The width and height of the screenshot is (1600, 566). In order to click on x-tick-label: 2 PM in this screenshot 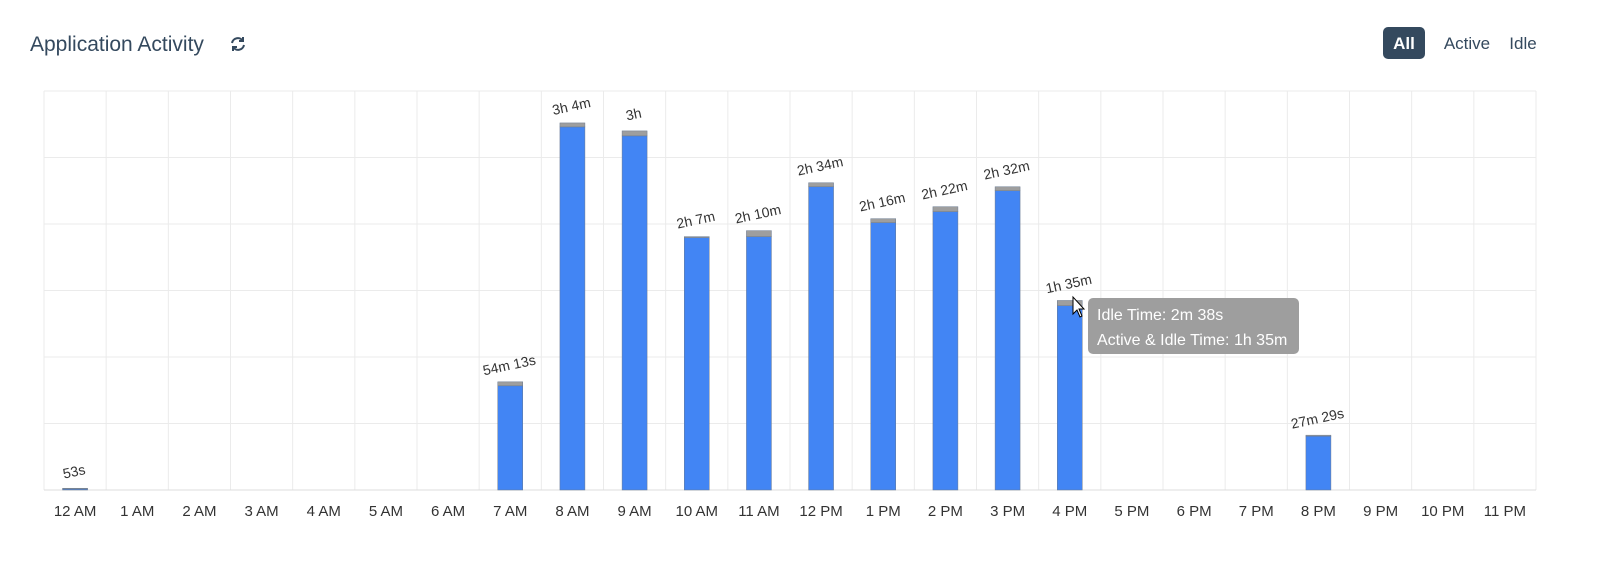, I will do `click(945, 511)`.